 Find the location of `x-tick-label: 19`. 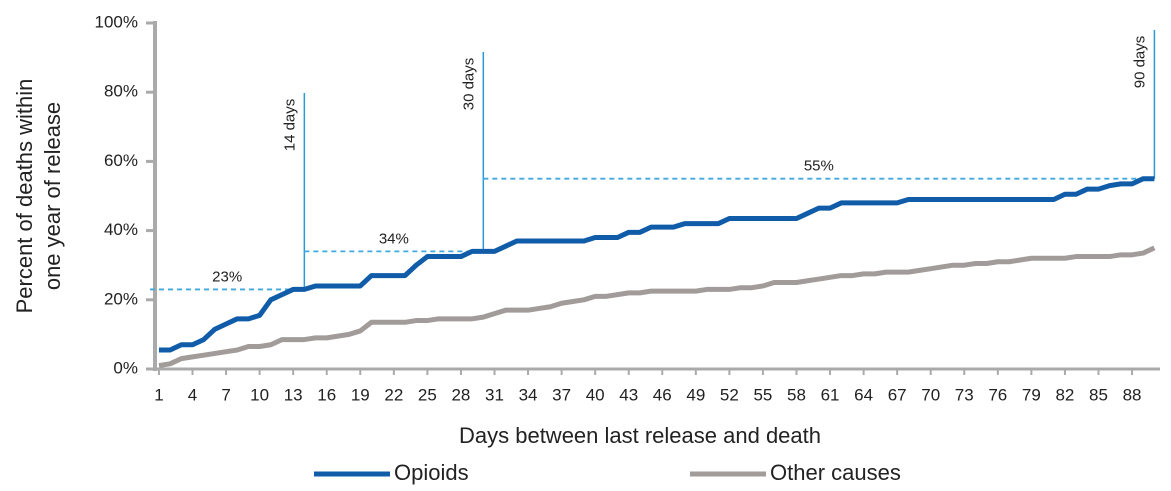

x-tick-label: 19 is located at coordinates (360, 394).